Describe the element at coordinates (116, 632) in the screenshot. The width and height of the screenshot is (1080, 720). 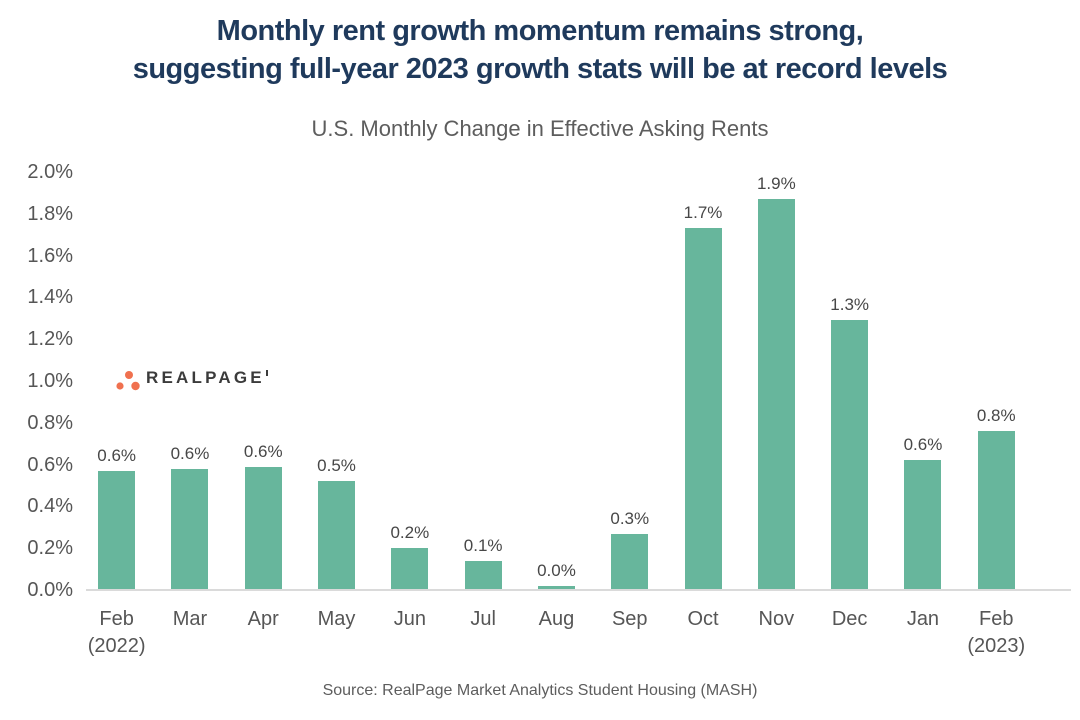
I see `x-tick-label: Feb (2022)` at that location.